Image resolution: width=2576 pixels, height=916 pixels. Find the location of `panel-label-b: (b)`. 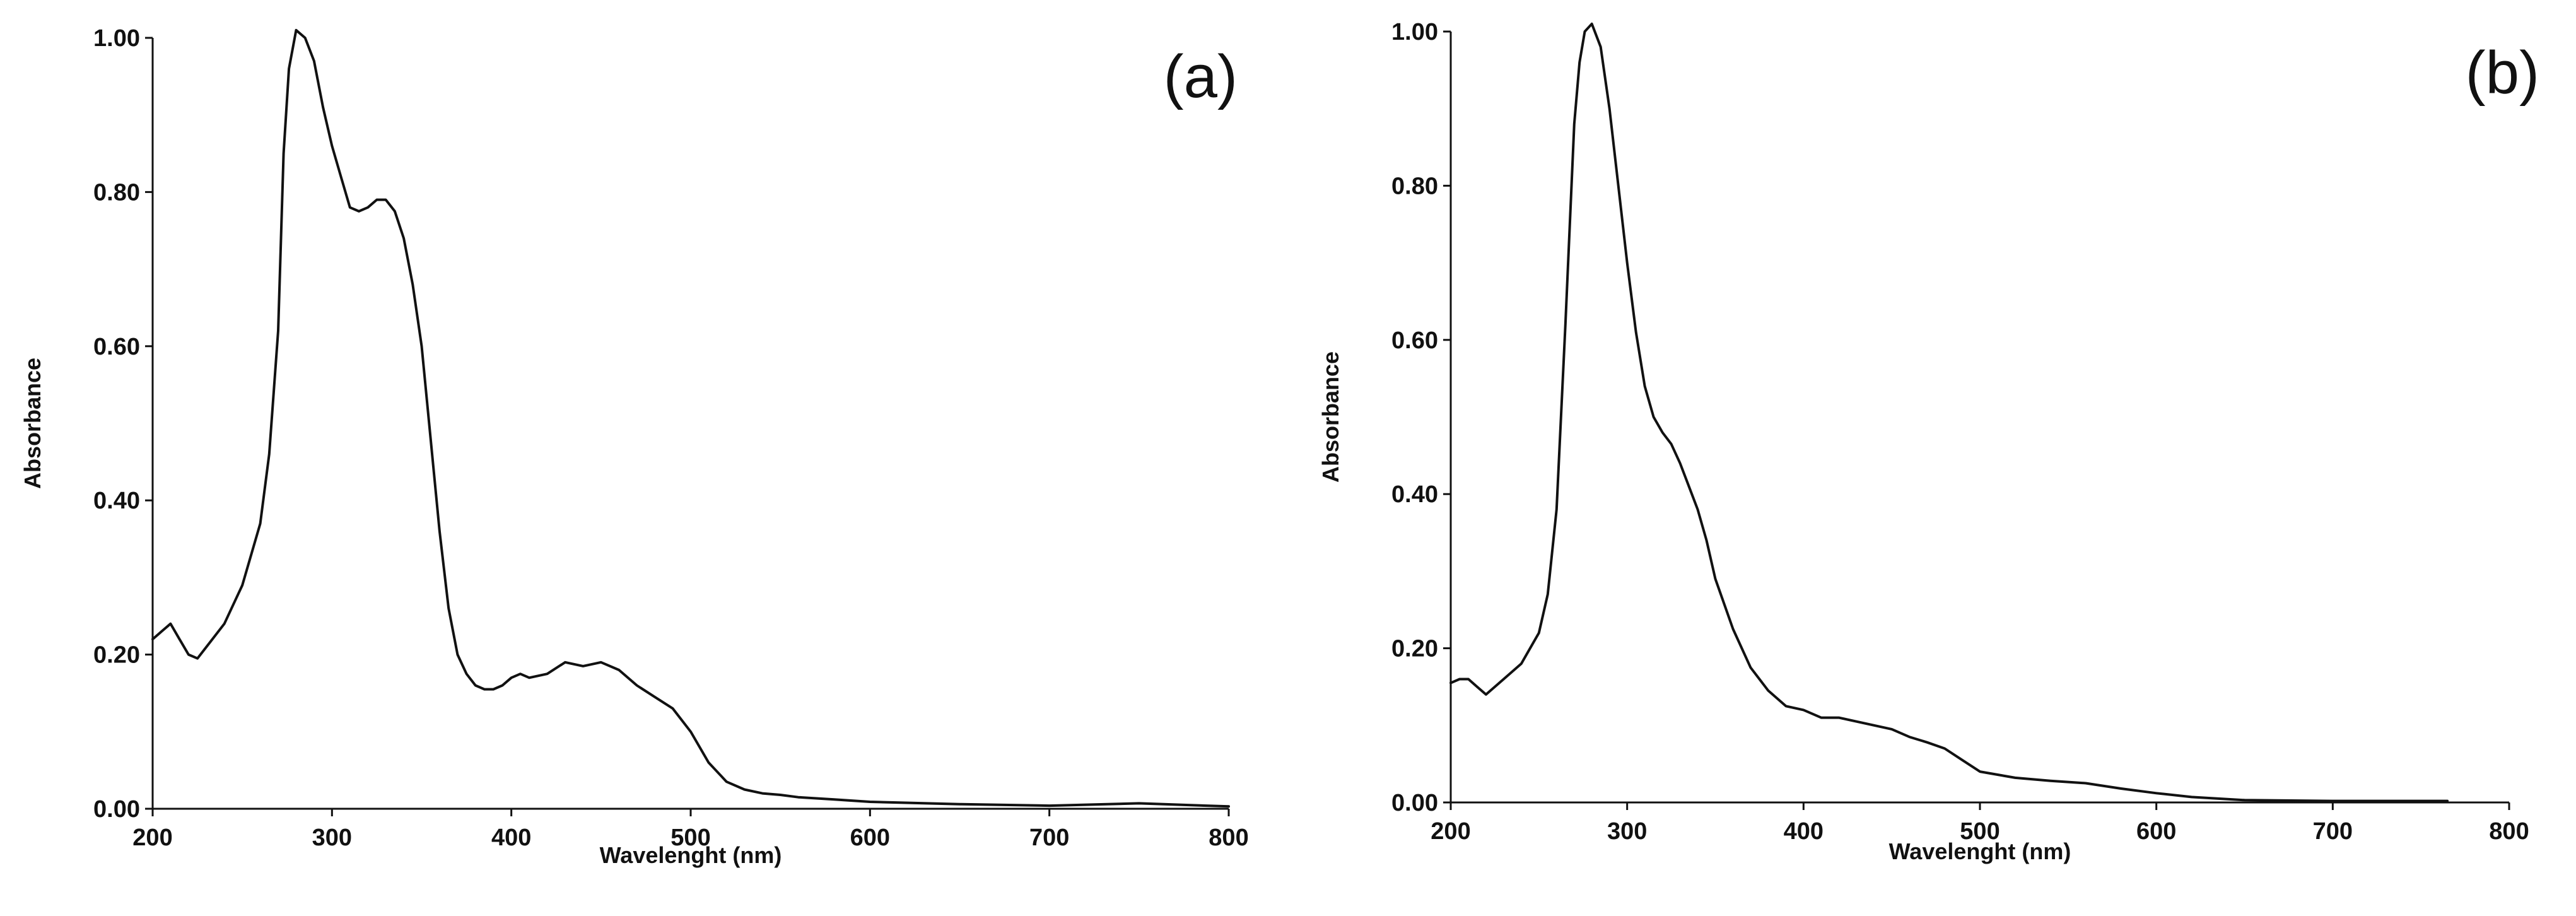

panel-label-b: (b) is located at coordinates (2502, 73).